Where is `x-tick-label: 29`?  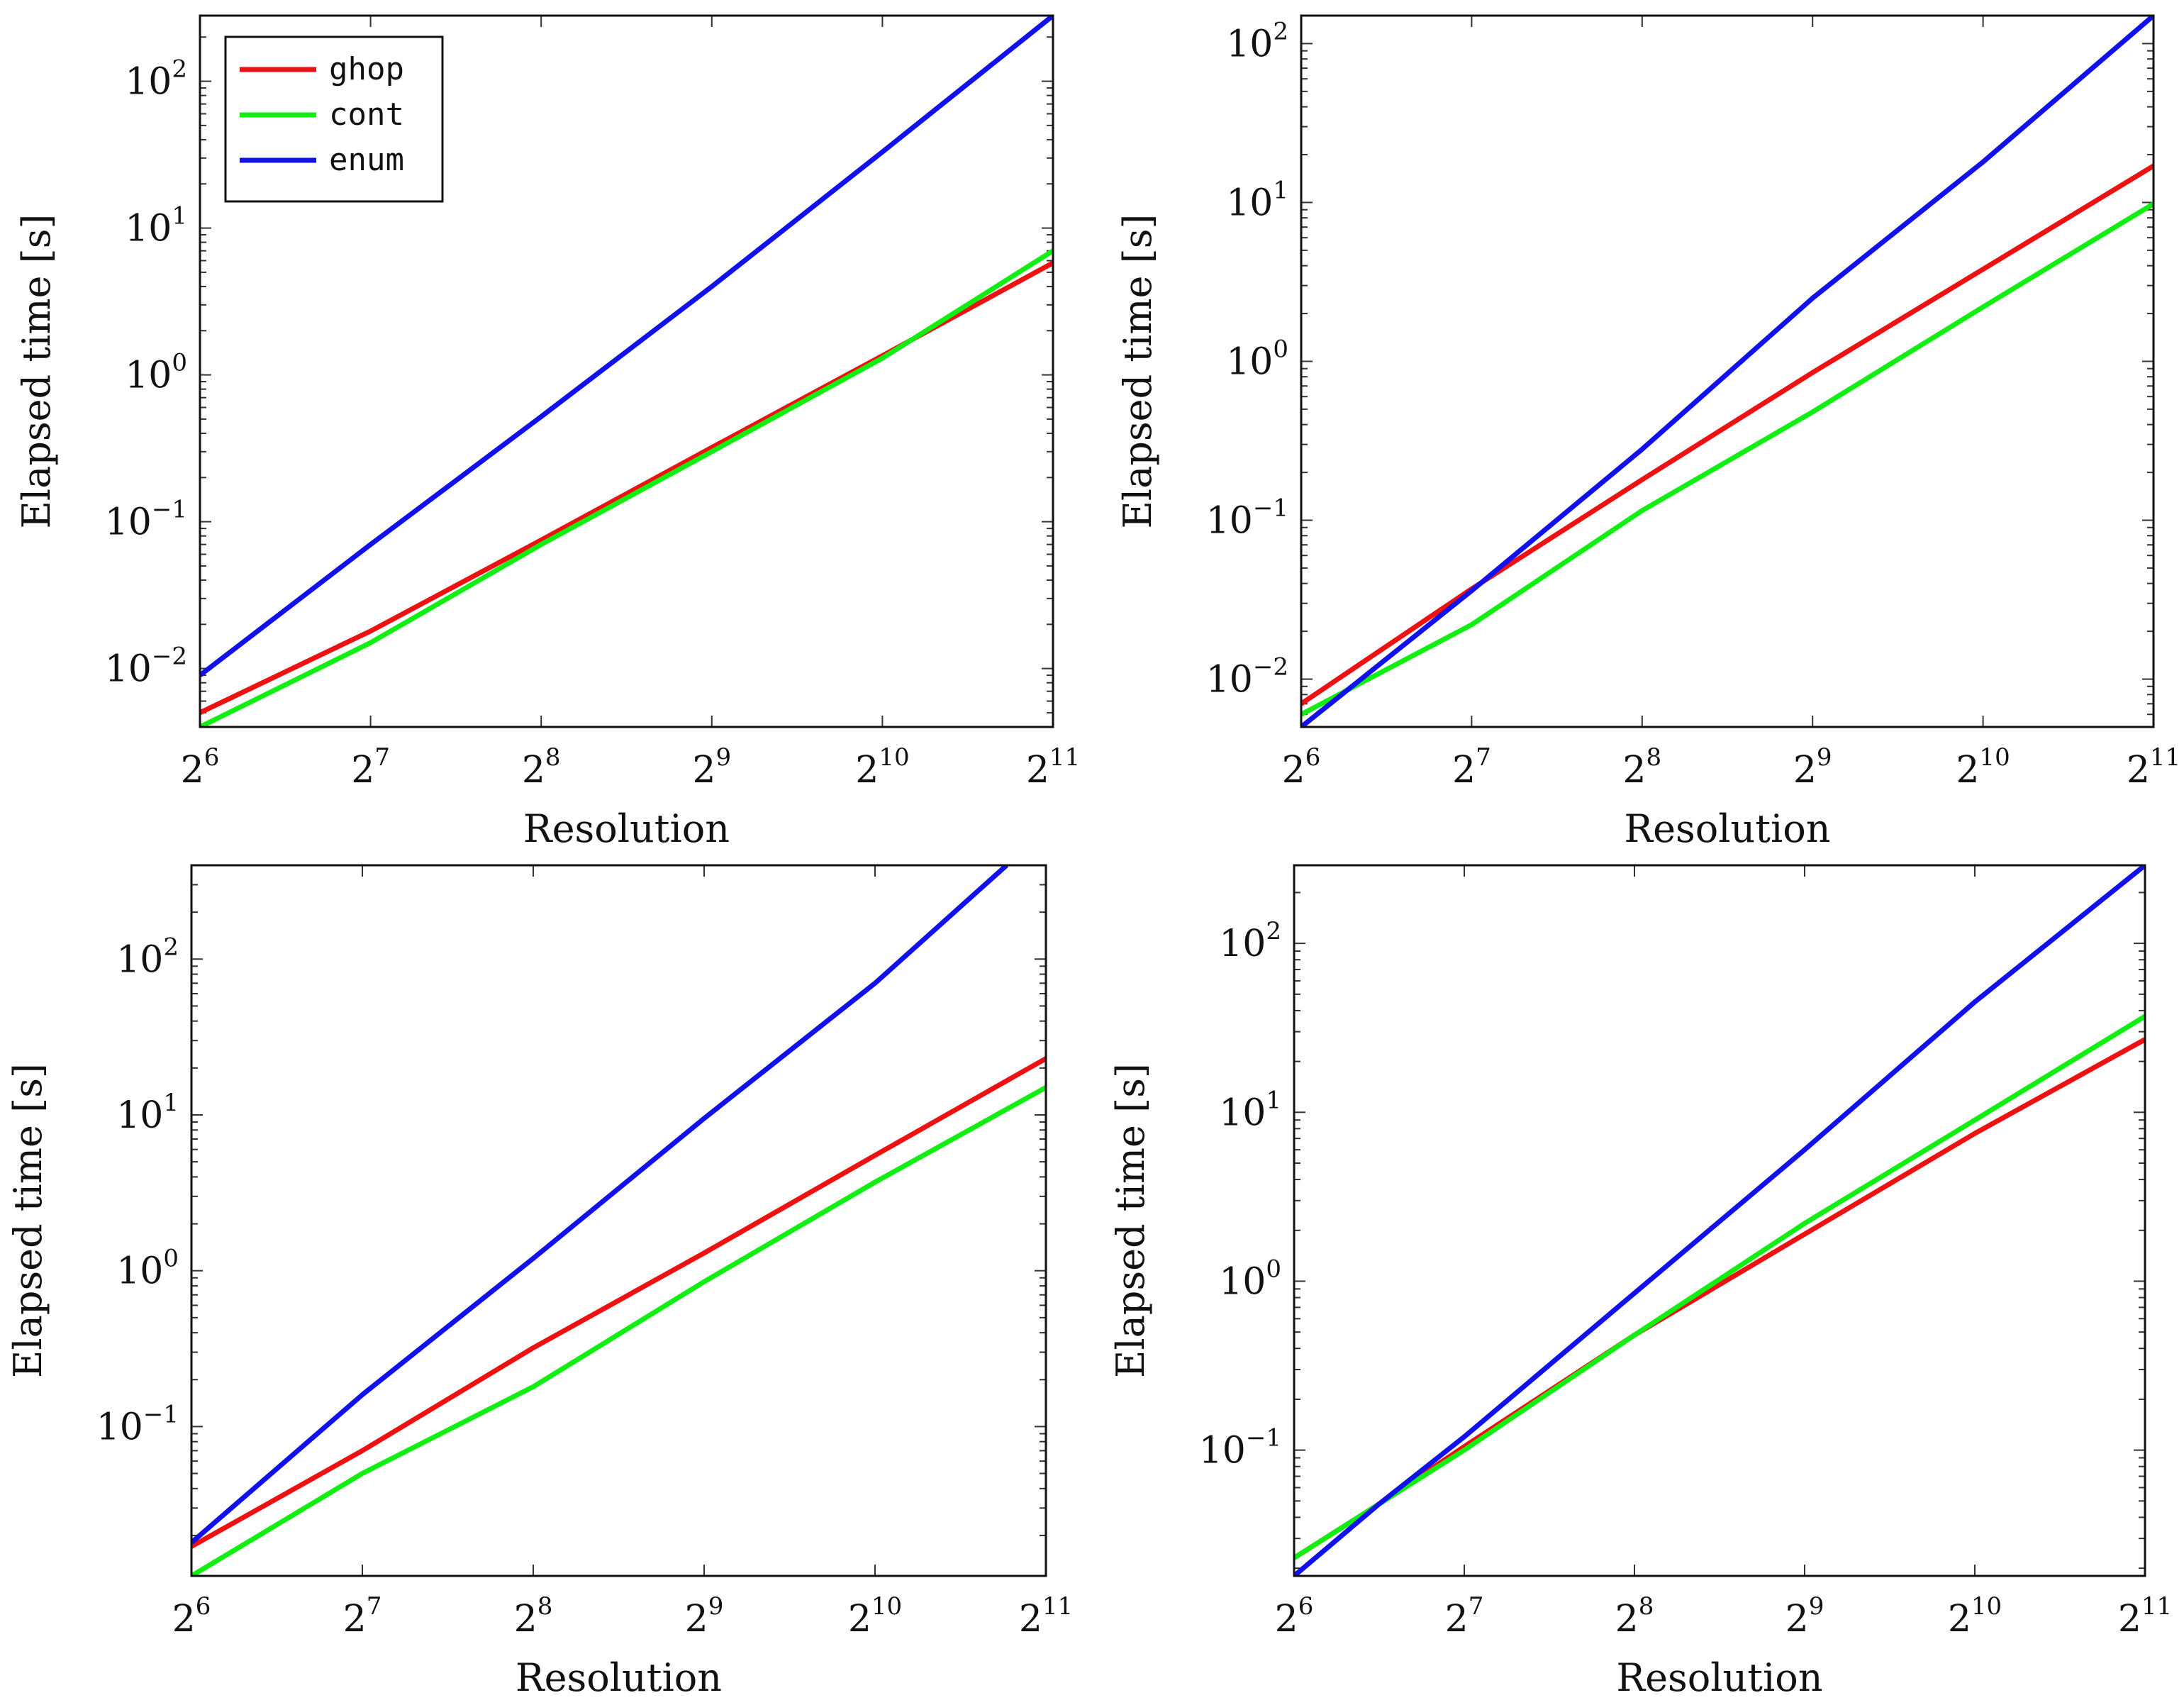
x-tick-label: 29 is located at coordinates (1804, 1616).